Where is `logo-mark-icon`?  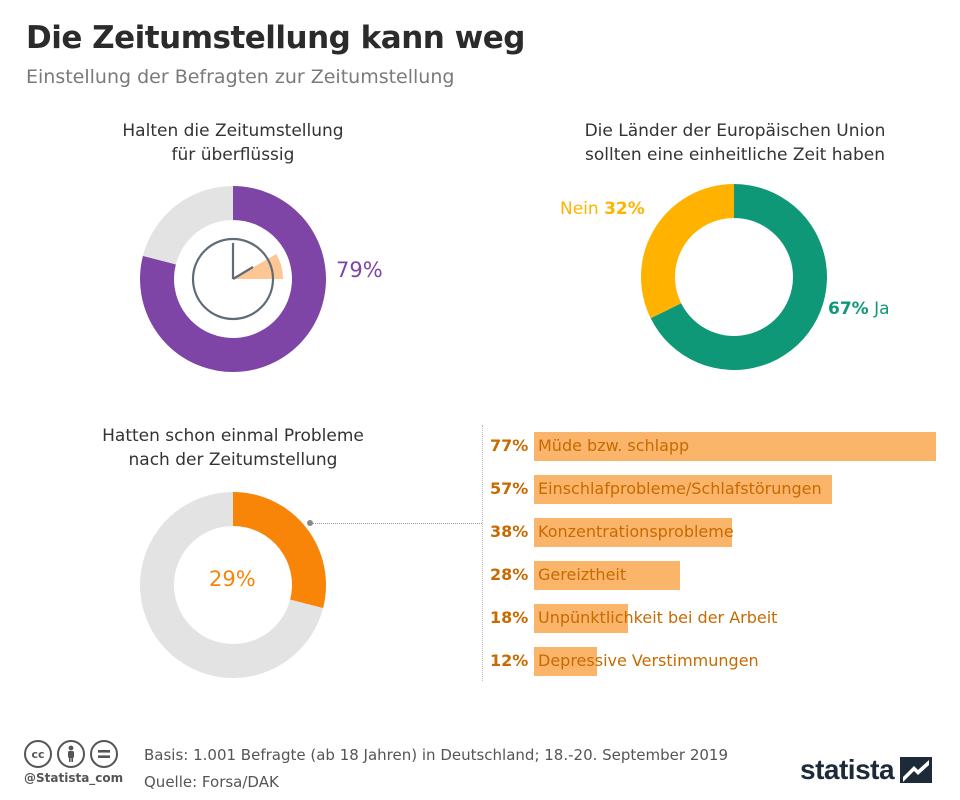 logo-mark-icon is located at coordinates (916, 770).